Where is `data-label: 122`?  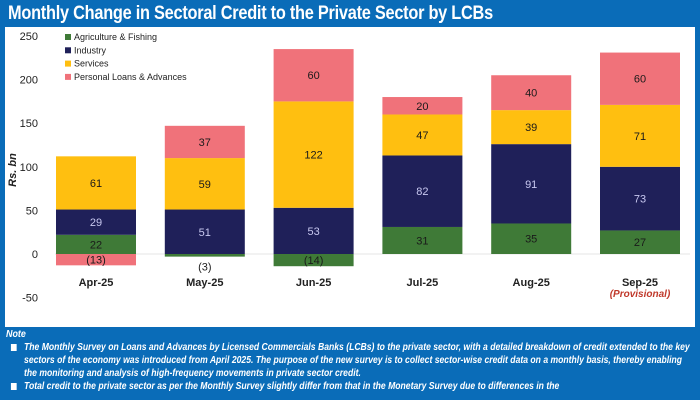 data-label: 122 is located at coordinates (313, 156).